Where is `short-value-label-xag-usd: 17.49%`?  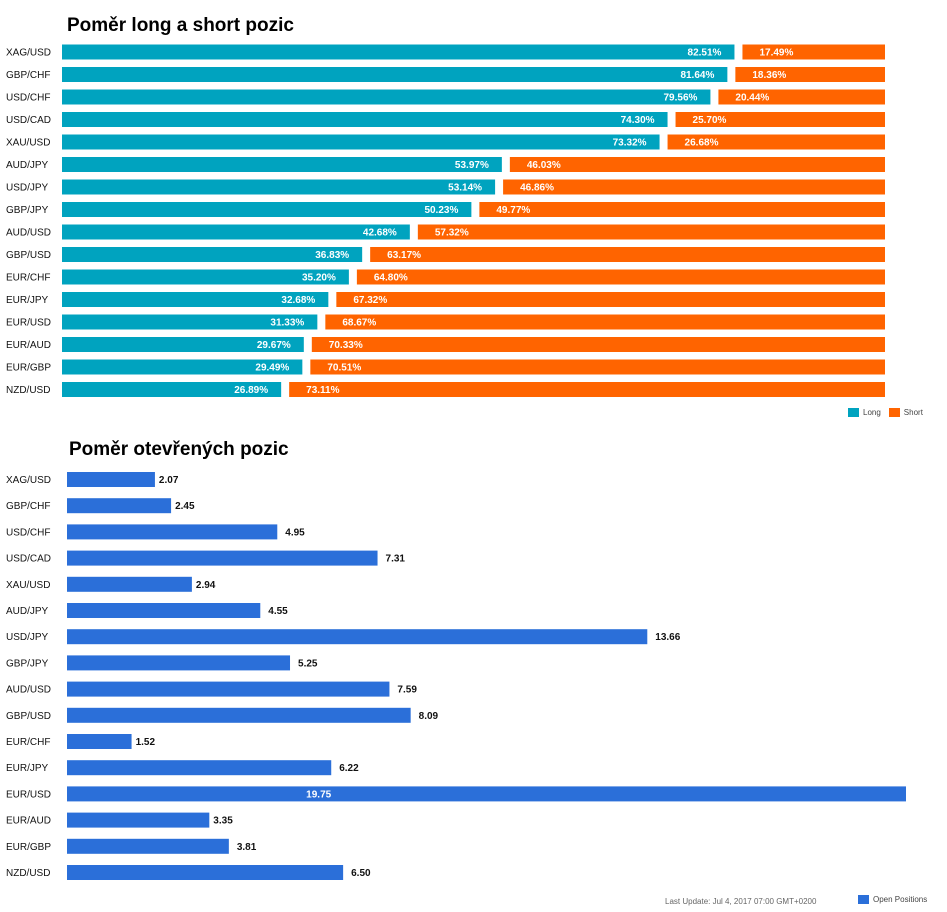
short-value-label-xag-usd: 17.49% is located at coordinates (776, 53).